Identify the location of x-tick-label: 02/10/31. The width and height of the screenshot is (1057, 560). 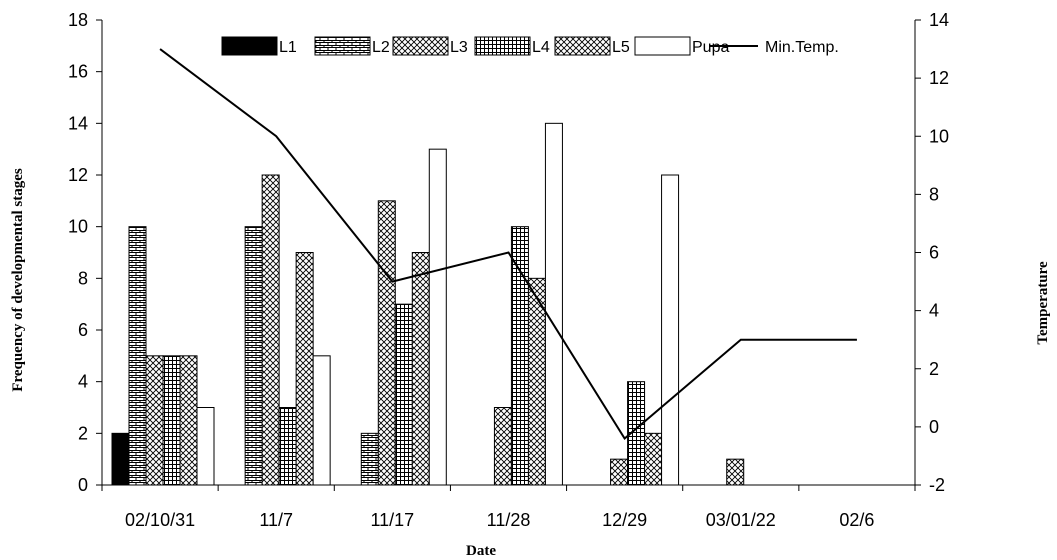
(160, 520).